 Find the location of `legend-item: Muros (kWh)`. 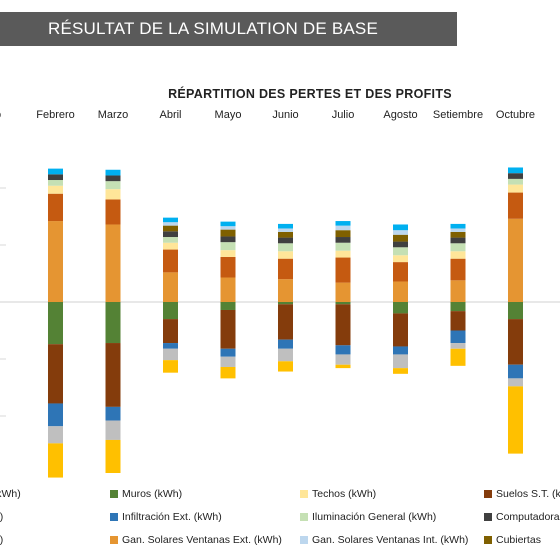

legend-item: Muros (kWh) is located at coordinates (146, 494).